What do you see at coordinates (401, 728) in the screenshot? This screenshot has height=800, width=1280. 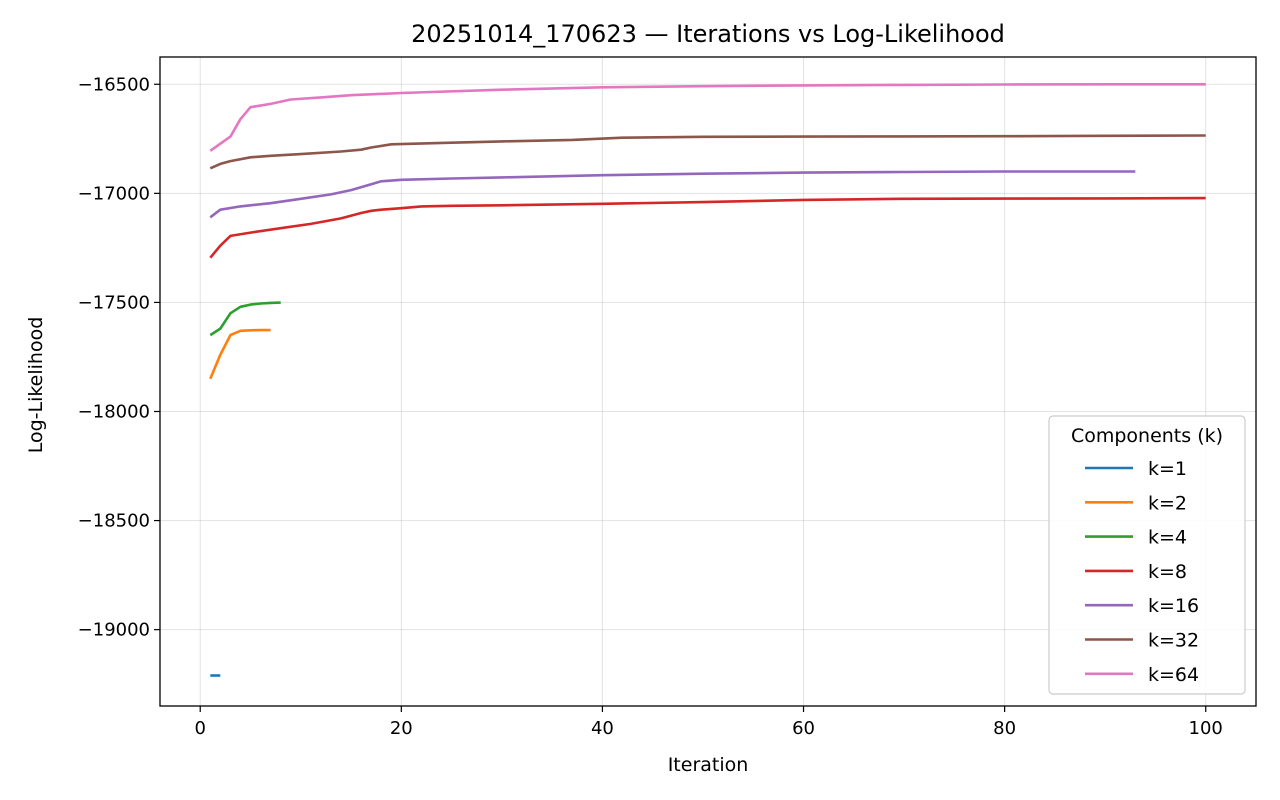 I see `x-tick-label: 20` at bounding box center [401, 728].